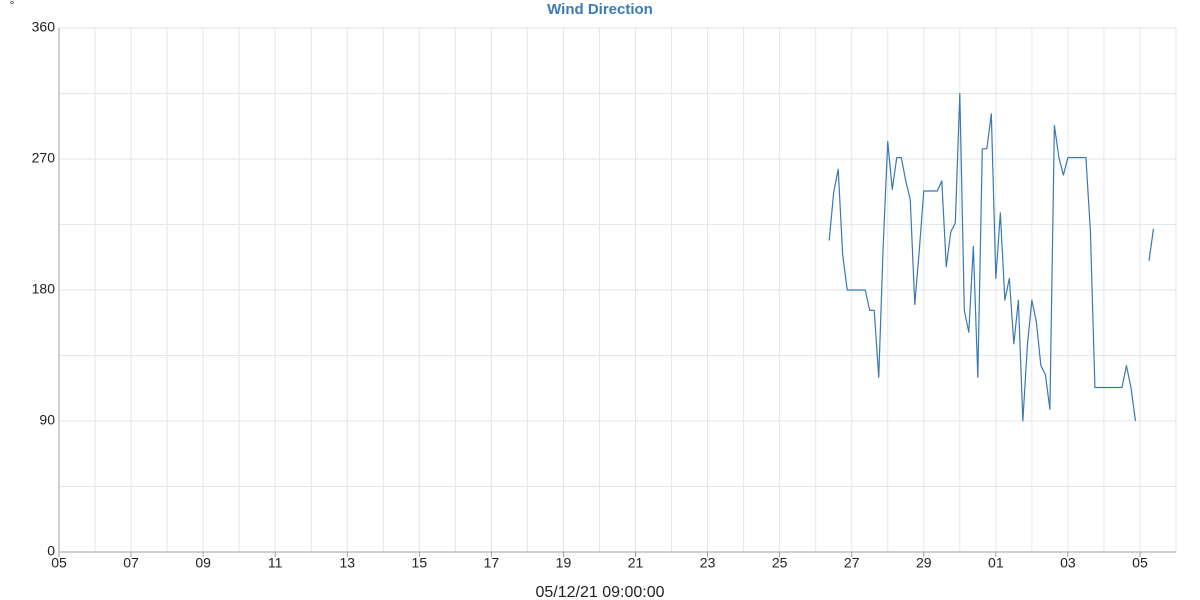 This screenshot has width=1200, height=600. Describe the element at coordinates (44, 289) in the screenshot. I see `y-tick-label: 180` at that location.